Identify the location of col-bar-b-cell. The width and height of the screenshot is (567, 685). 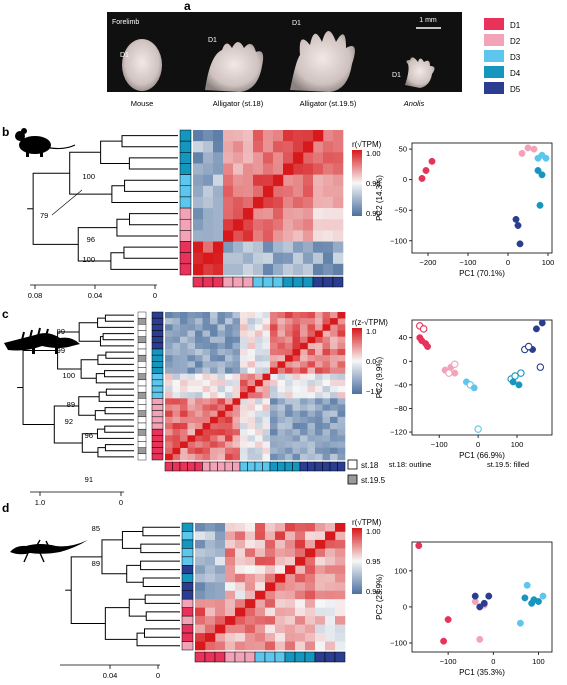
(208, 282).